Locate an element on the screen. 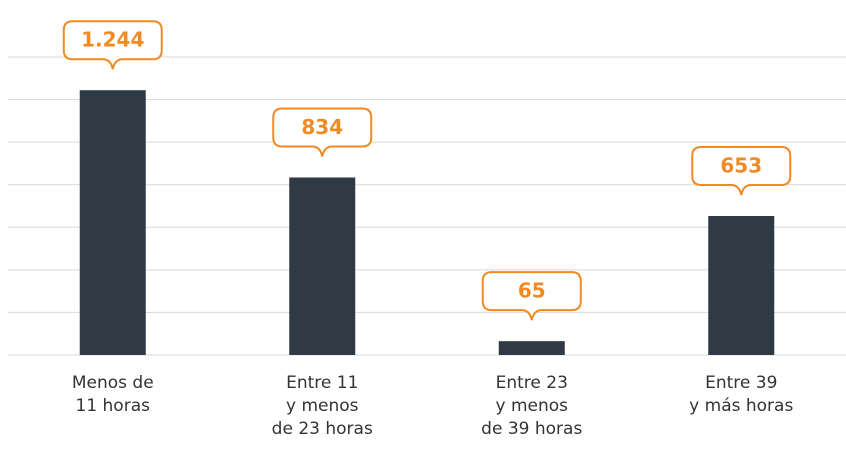 The width and height of the screenshot is (846, 450). value-label: 65 is located at coordinates (532, 291).